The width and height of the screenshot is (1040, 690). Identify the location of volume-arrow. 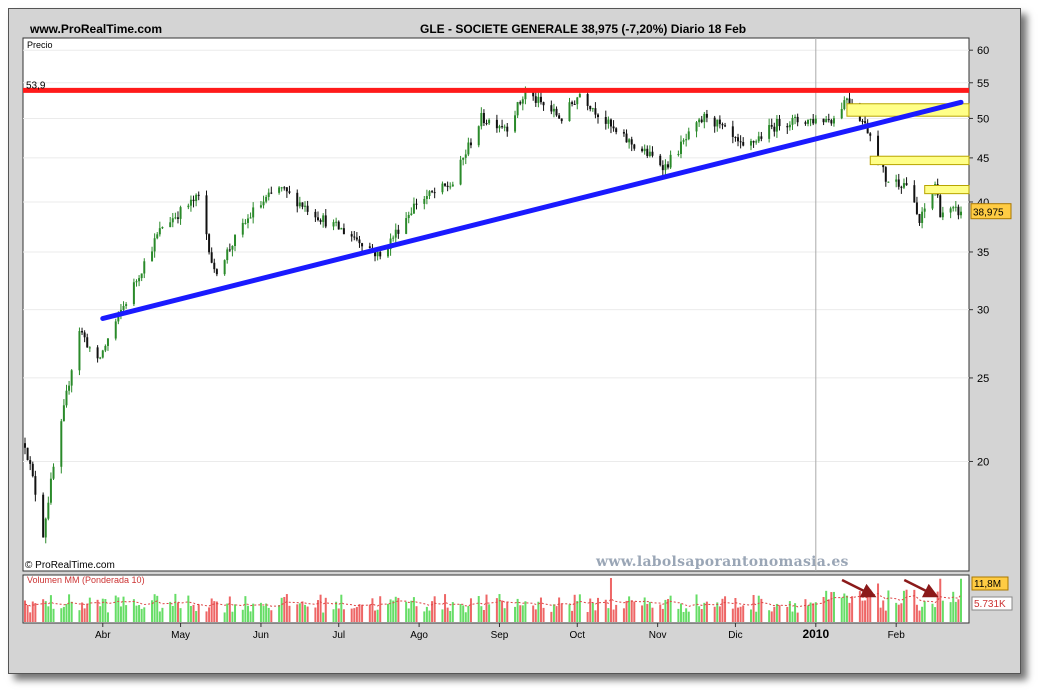
(921, 588).